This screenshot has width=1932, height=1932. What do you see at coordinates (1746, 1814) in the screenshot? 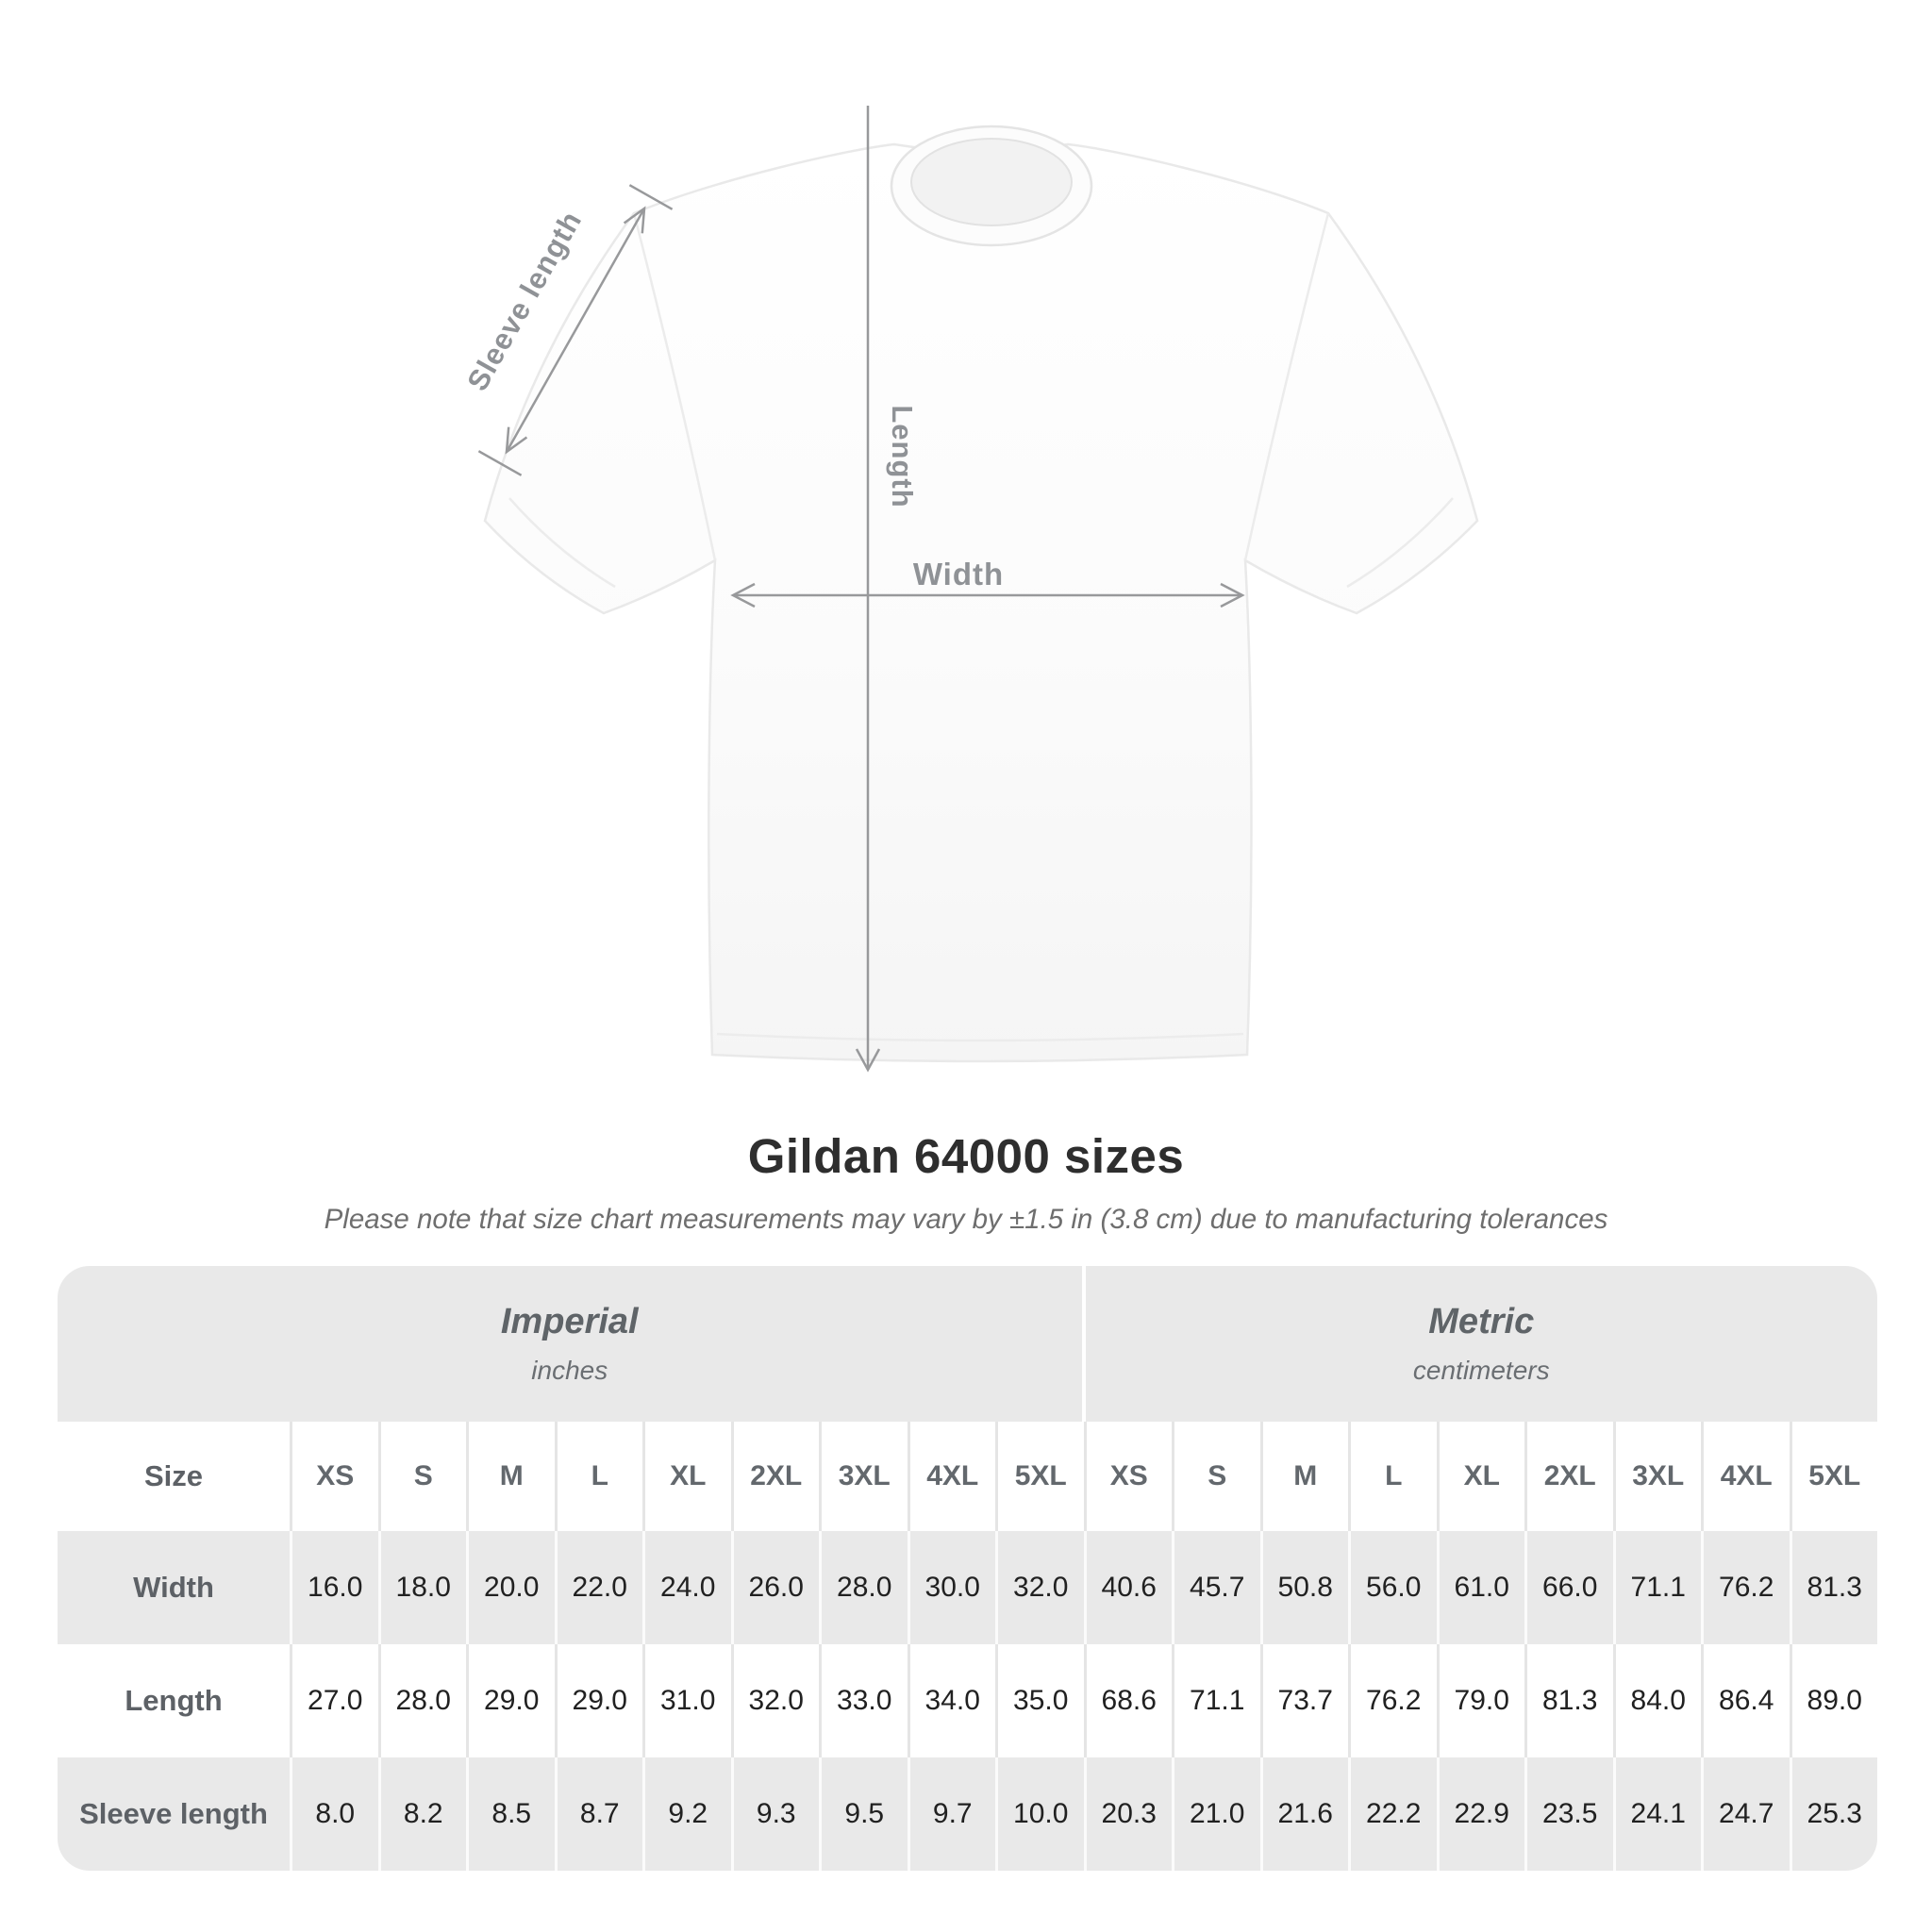
I see `sleeve-metric-4xl: 24.7` at bounding box center [1746, 1814].